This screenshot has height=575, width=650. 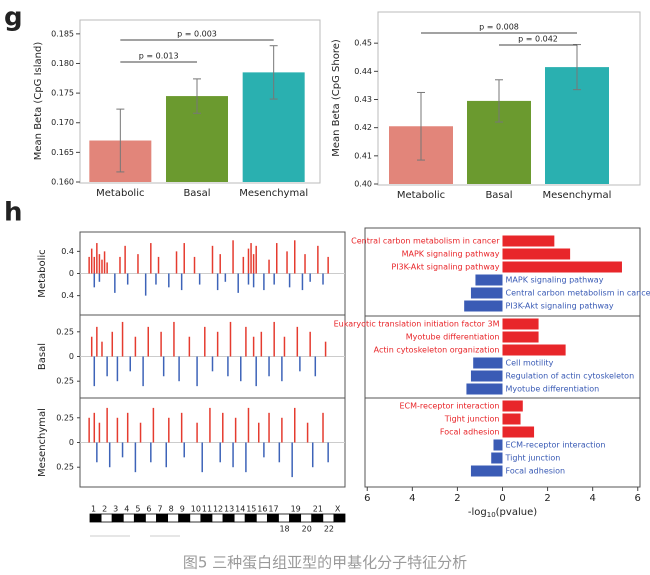 What do you see at coordinates (38, 101) in the screenshot?
I see `y-axis-label: Mean Beta (CpG Island)` at bounding box center [38, 101].